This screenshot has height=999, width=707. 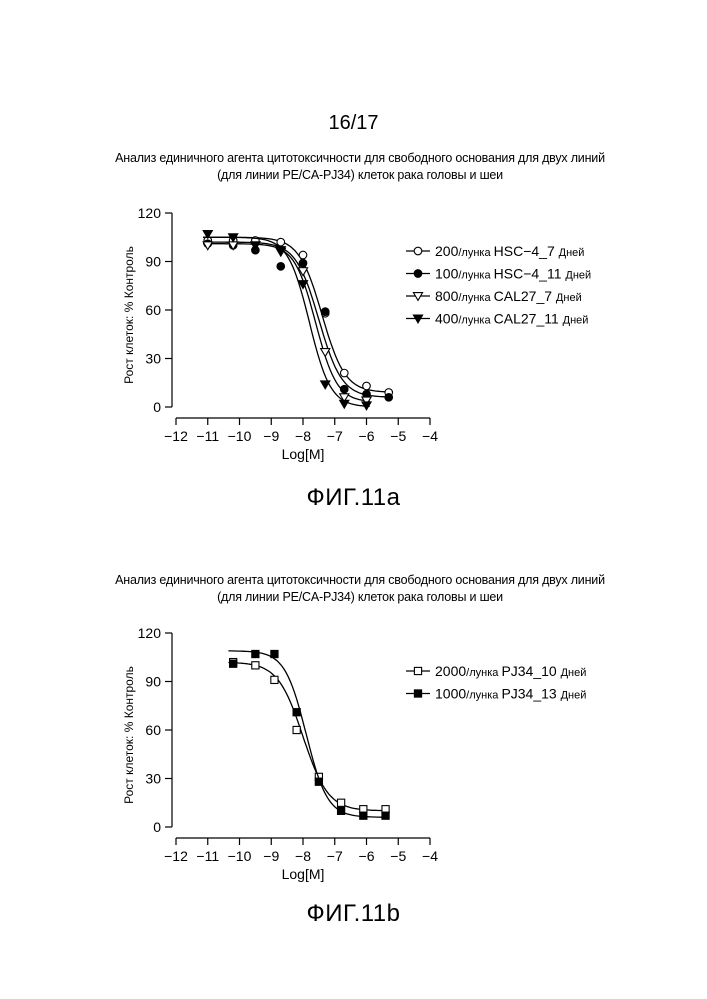 What do you see at coordinates (335, 856) in the screenshot?
I see `chart-b-x-tick-label: −7` at bounding box center [335, 856].